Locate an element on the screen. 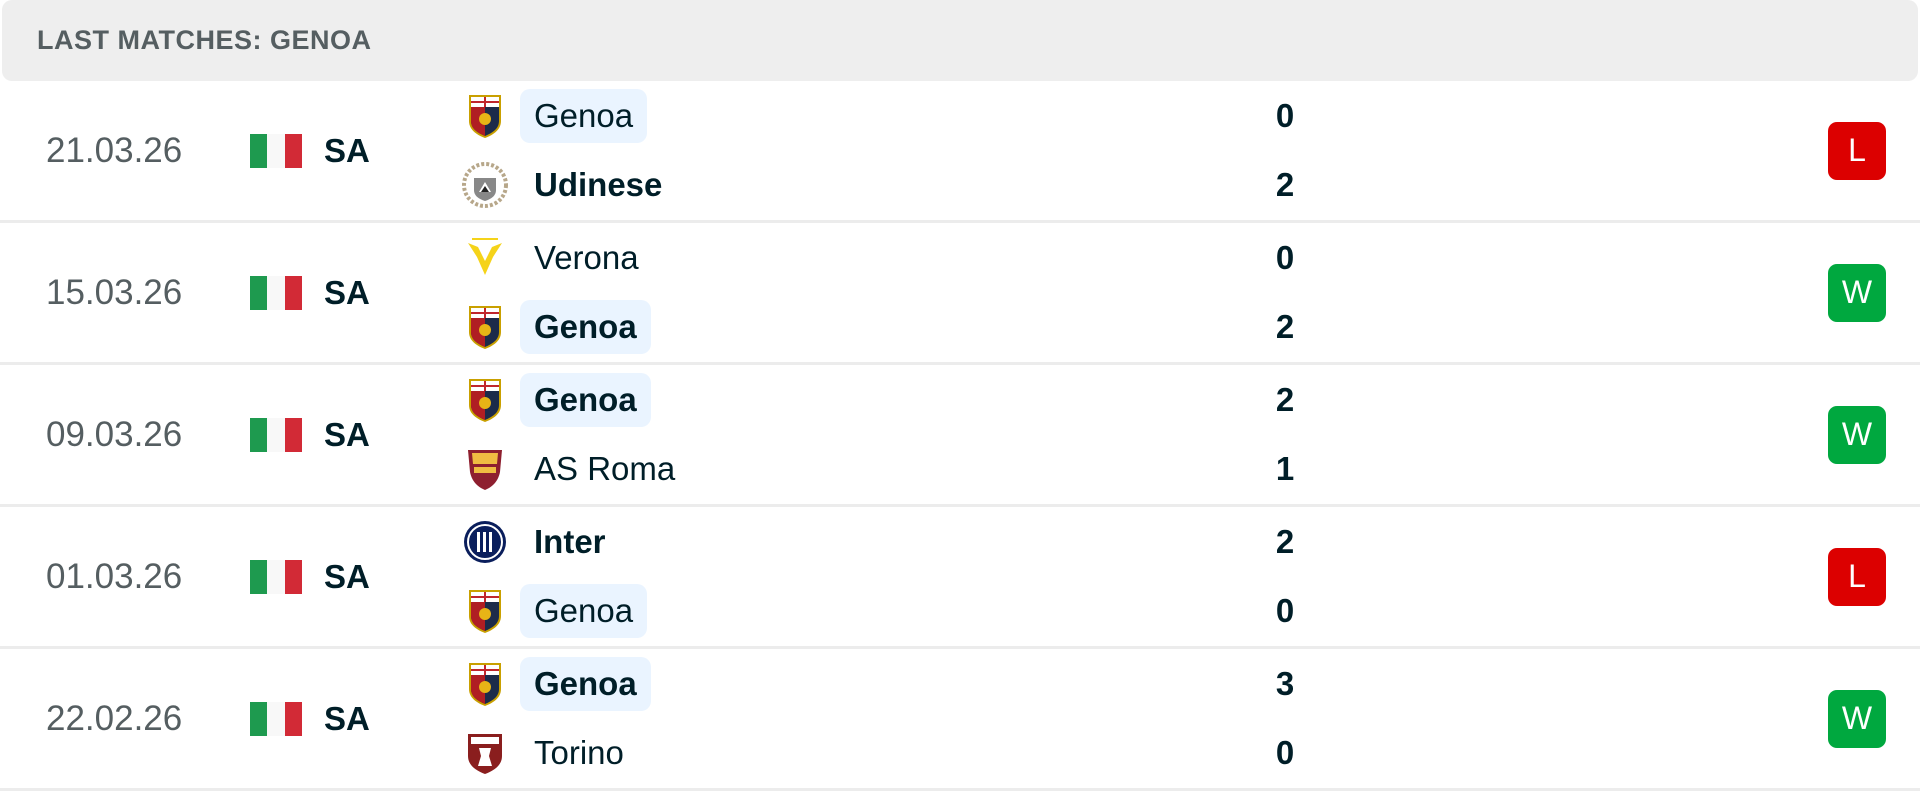 This screenshot has height=792, width=1920. team-away: Udinese is located at coordinates (569, 185).